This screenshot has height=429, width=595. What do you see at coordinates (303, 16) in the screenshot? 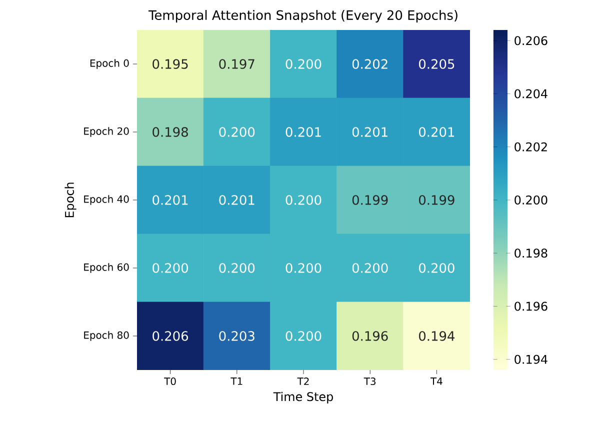
I see `chart-title: Temporal Attention Snapshot (Every 20 Epochs)` at bounding box center [303, 16].